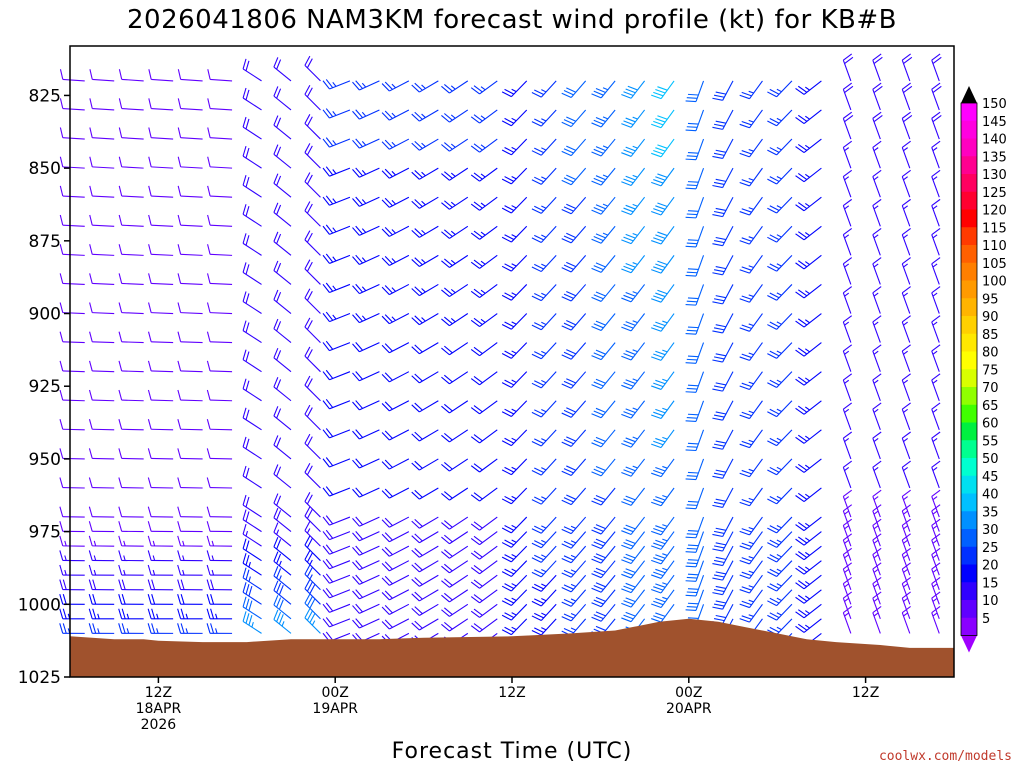 The height and width of the screenshot is (768, 1024). Describe the element at coordinates (994, 264) in the screenshot. I see `colorbar-label: 105` at that location.